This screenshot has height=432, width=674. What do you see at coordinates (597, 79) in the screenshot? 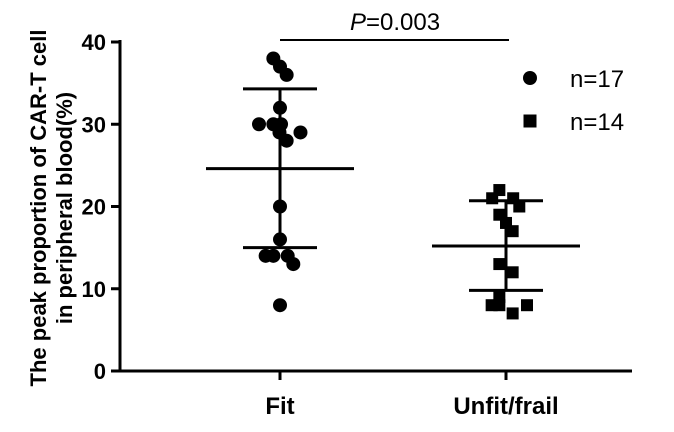
I see `legend-label: n=17` at bounding box center [597, 79].